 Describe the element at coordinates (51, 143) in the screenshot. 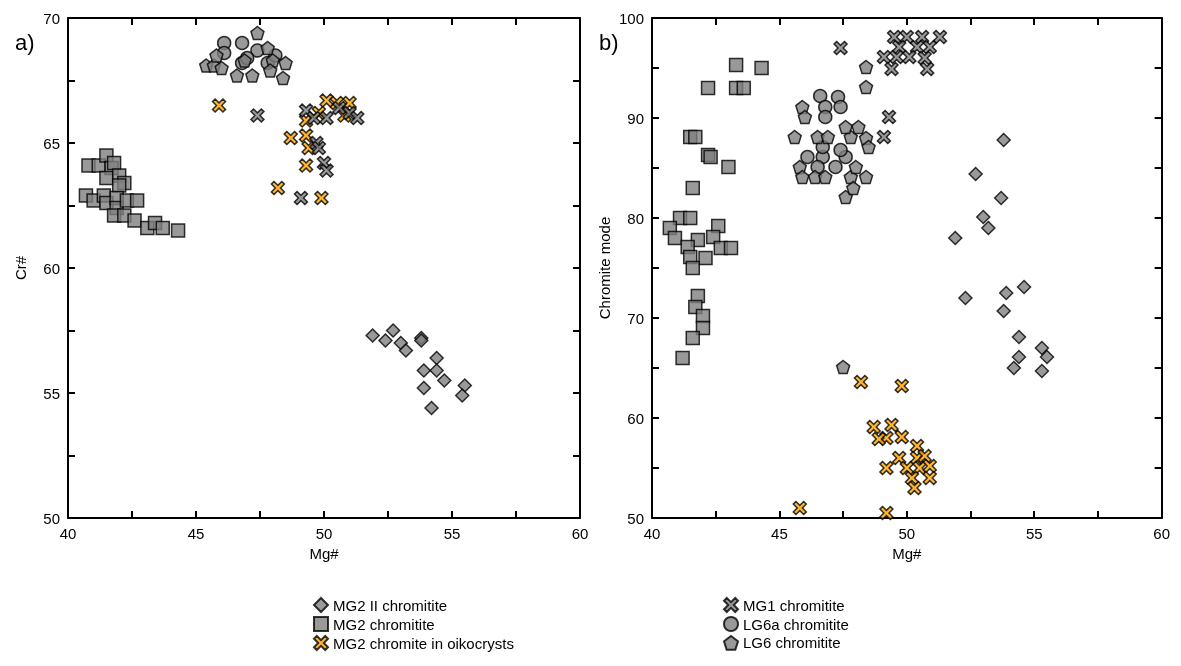

I see `y-tick-label: 65` at that location.